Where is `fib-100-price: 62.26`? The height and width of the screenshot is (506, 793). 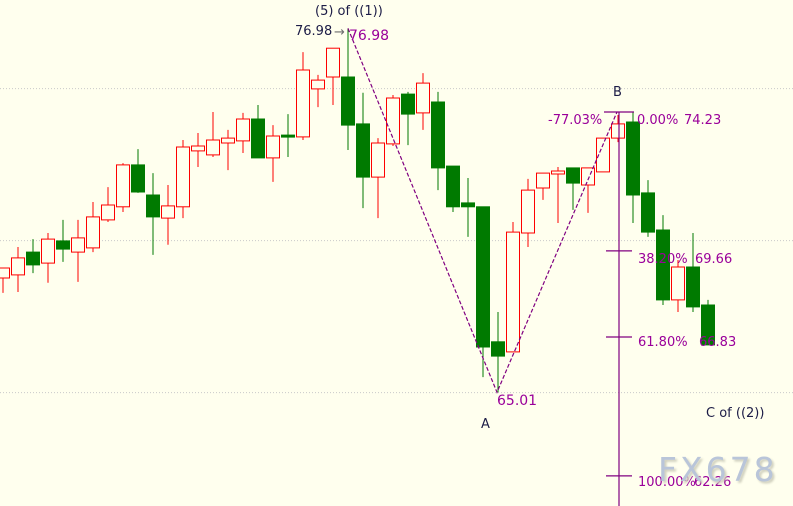
fib-100-price: 62.26 is located at coordinates (712, 482).